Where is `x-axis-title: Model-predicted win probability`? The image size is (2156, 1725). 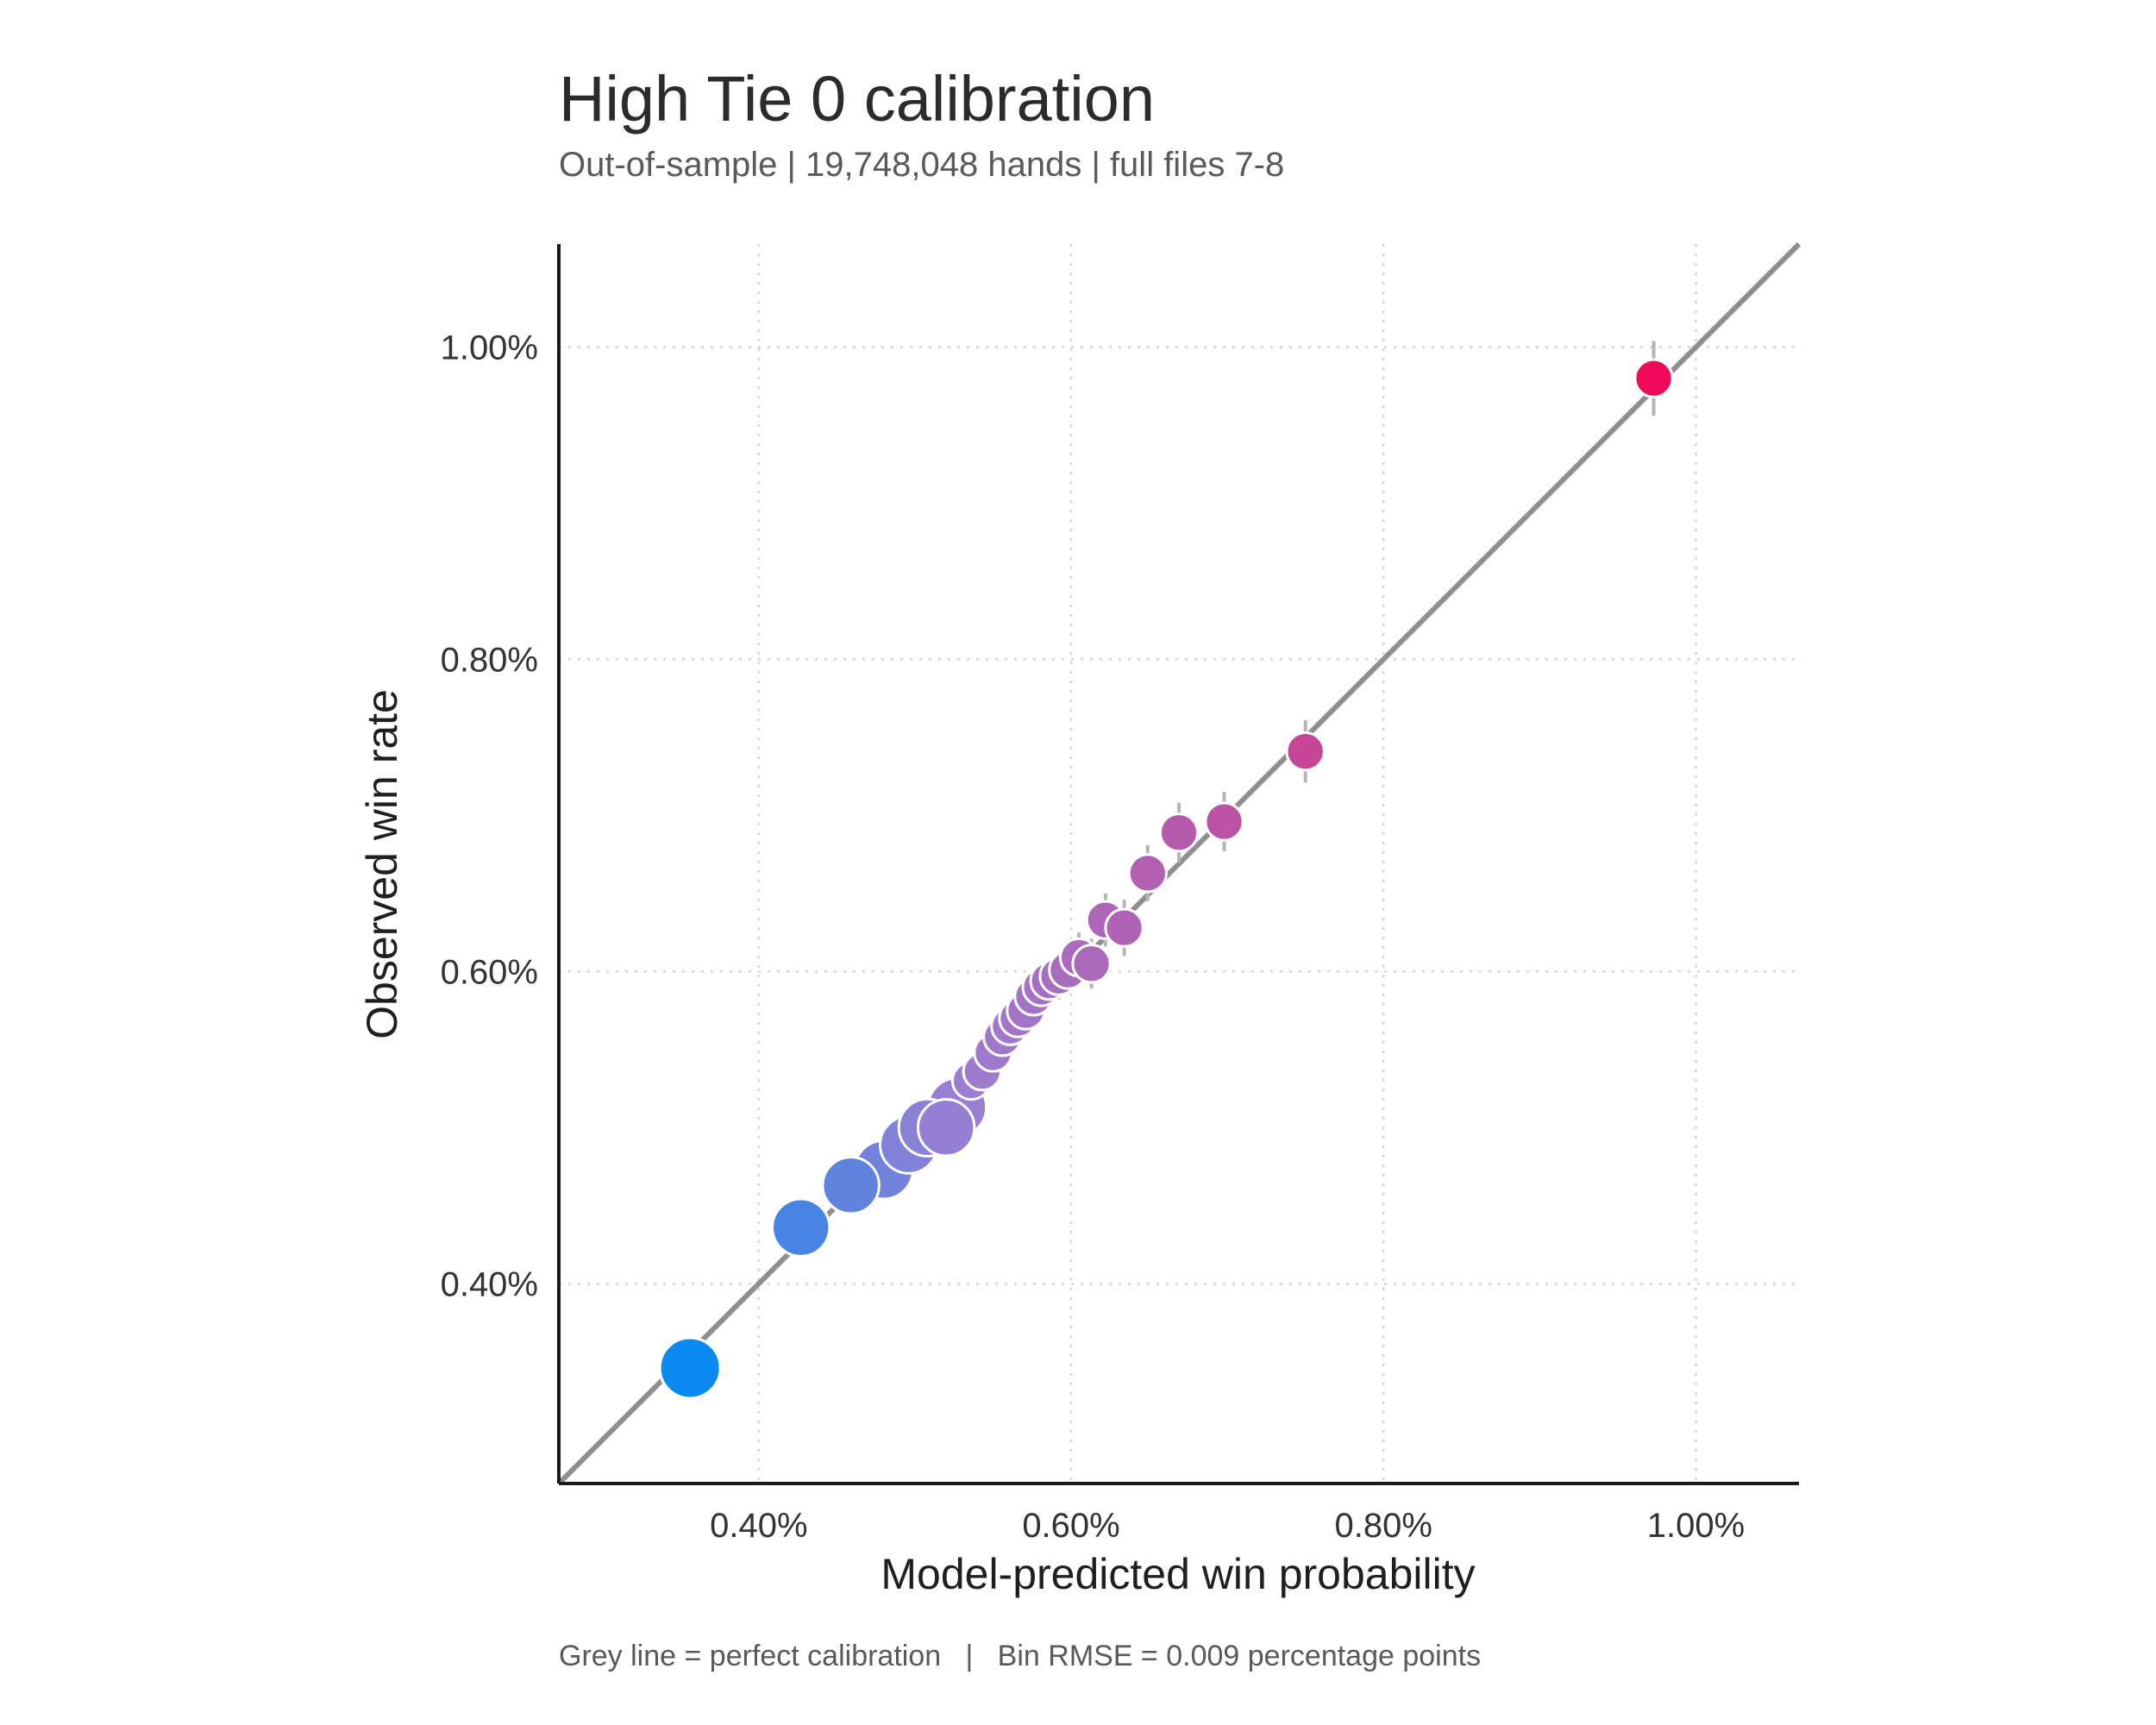 x-axis-title: Model-predicted win probability is located at coordinates (1178, 1574).